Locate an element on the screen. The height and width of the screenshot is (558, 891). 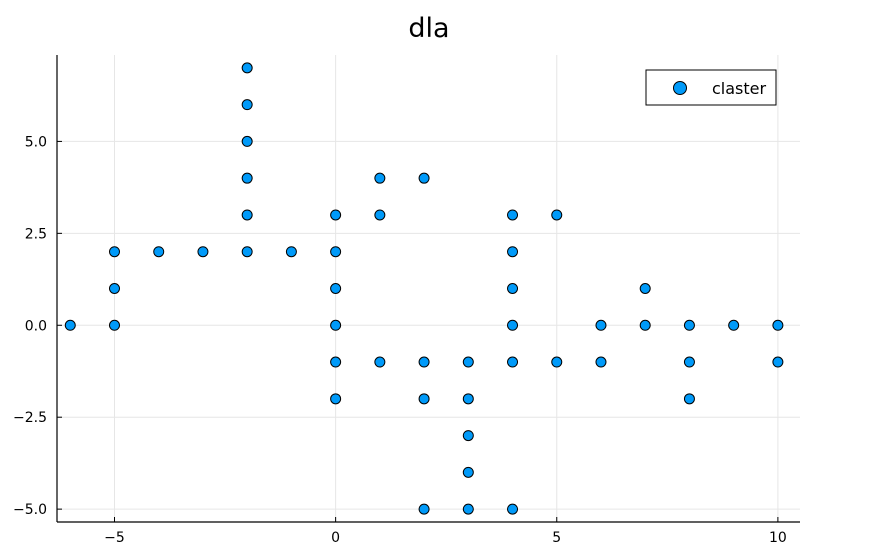
legend-marker is located at coordinates (680, 88).